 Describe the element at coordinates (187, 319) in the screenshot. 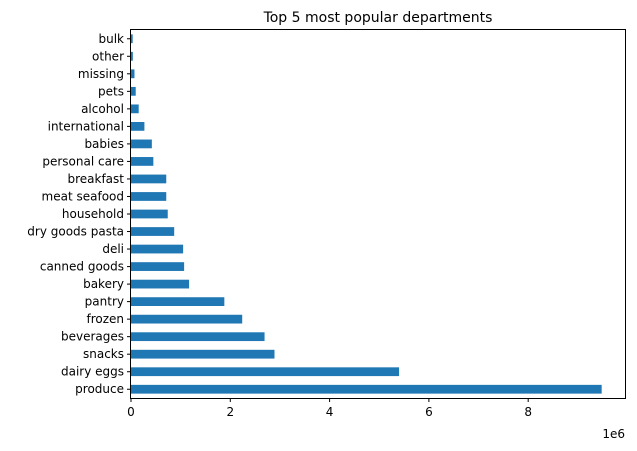

I see `bar-frozen` at that location.